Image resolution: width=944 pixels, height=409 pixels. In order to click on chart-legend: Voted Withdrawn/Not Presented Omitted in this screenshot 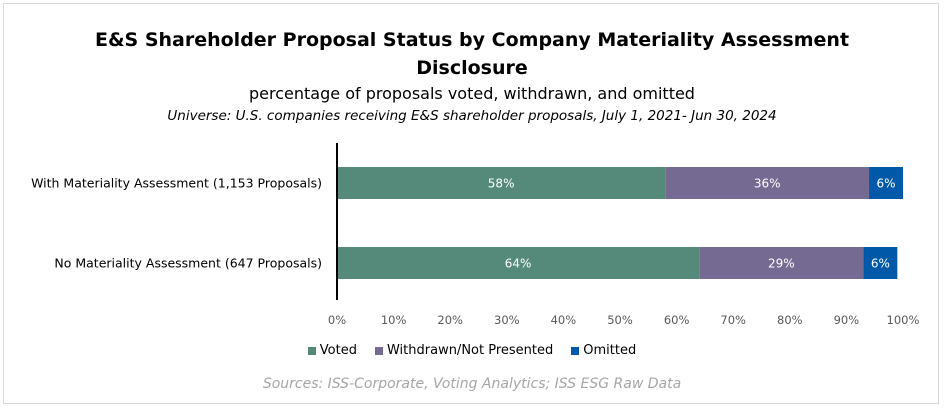, I will do `click(472, 350)`.